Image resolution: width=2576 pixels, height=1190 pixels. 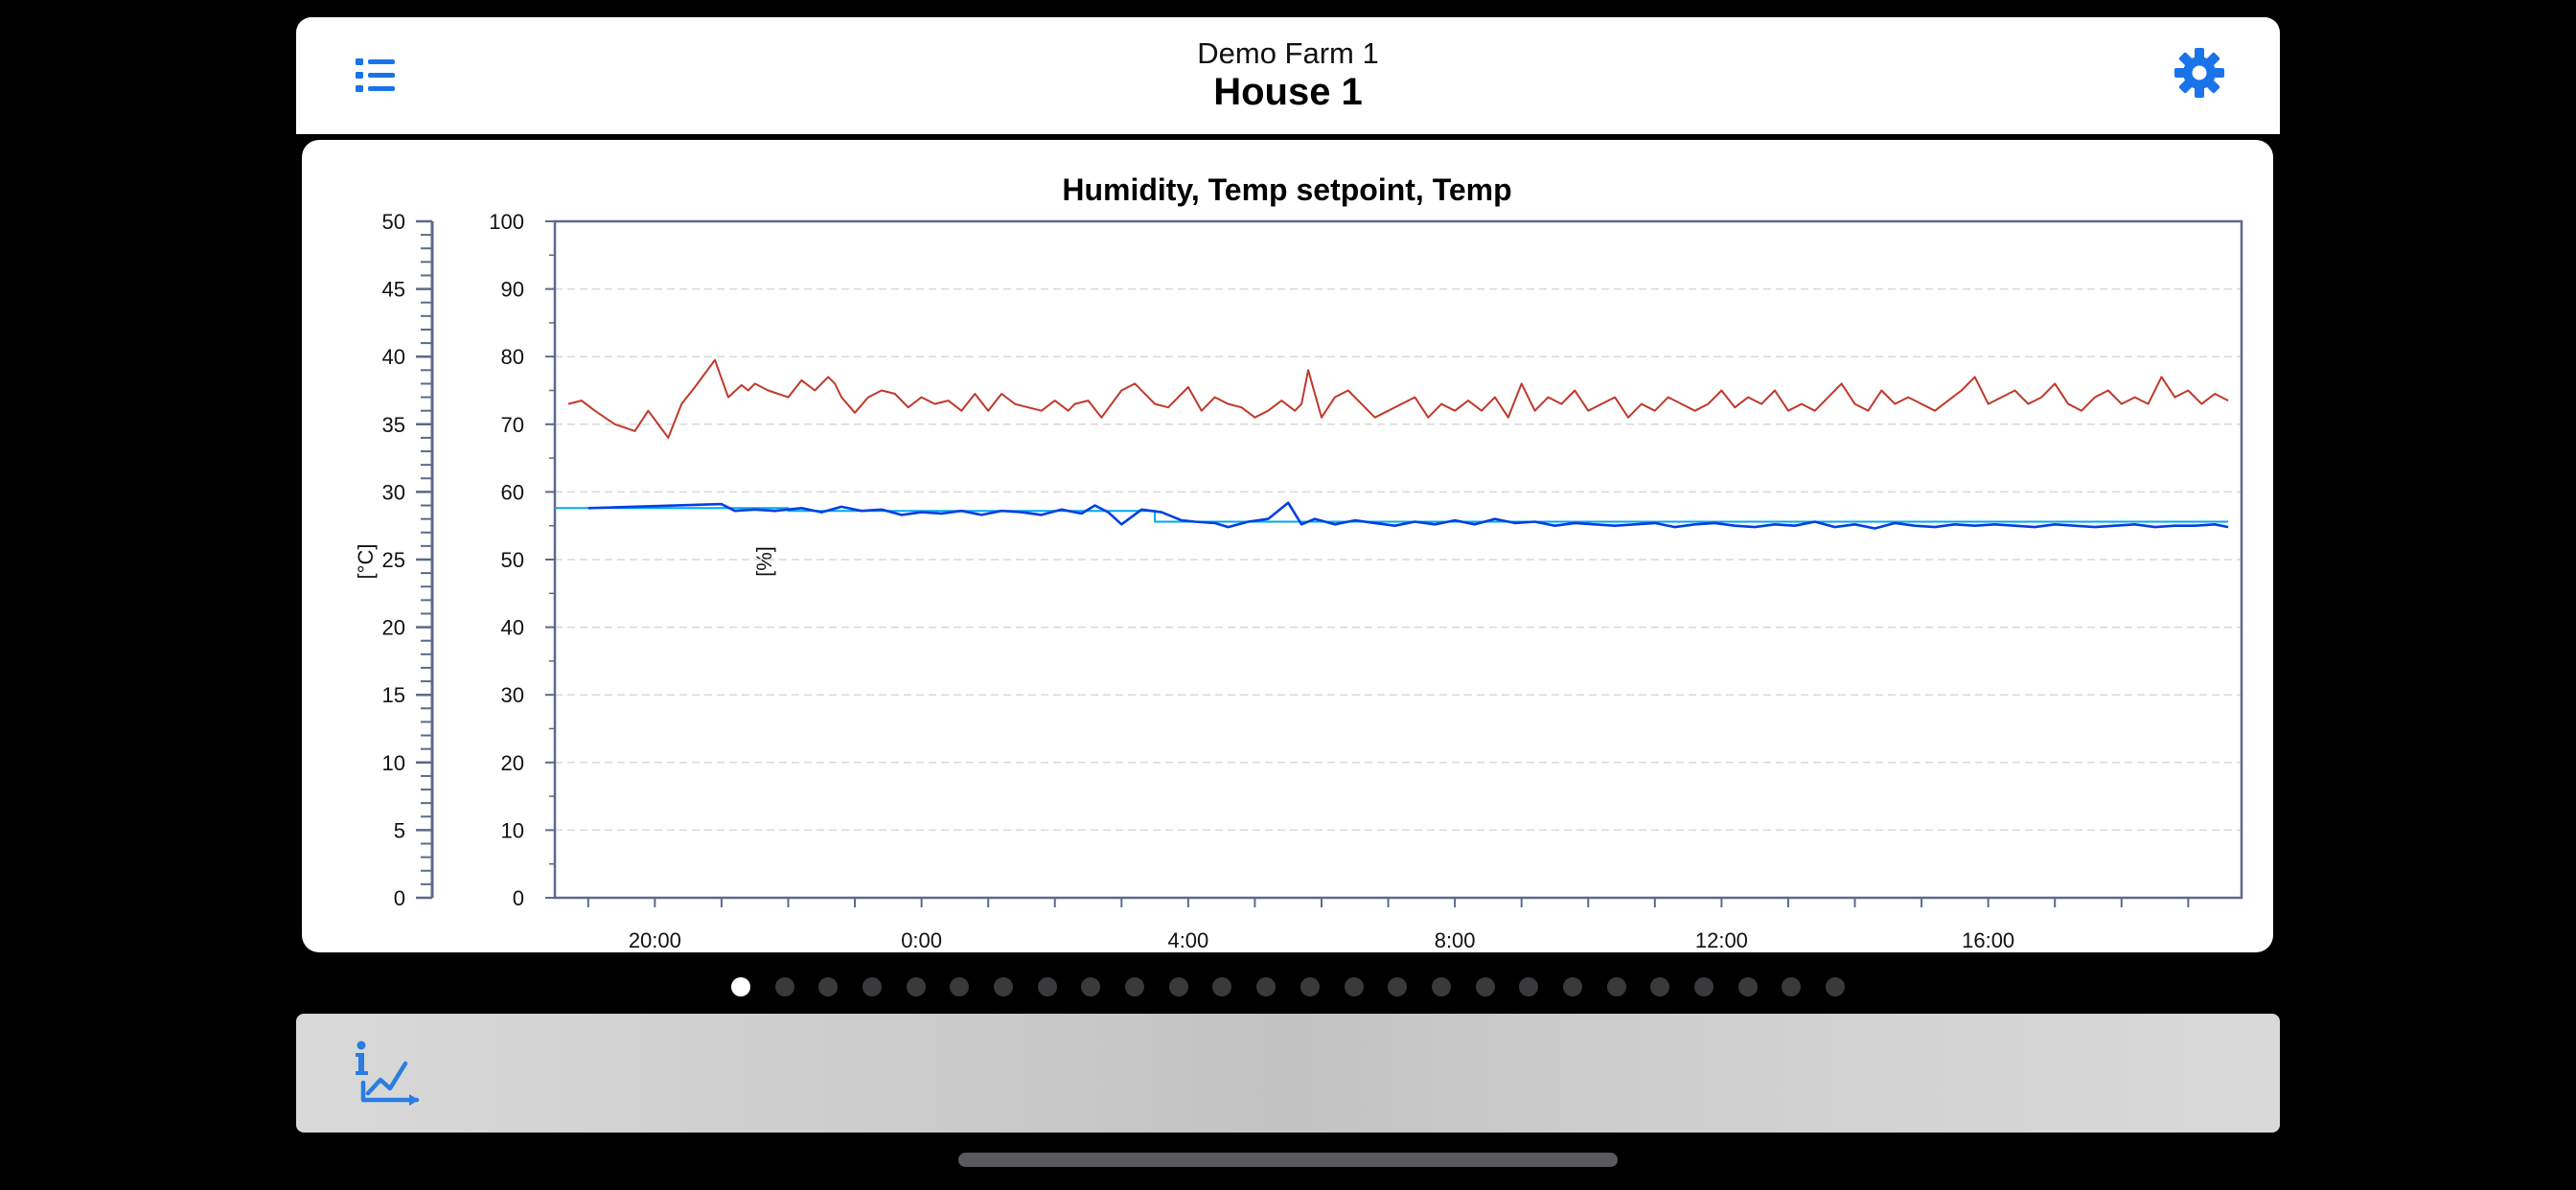 I want to click on app-header: Demo Farm 1 House 1, so click(x=1288, y=76).